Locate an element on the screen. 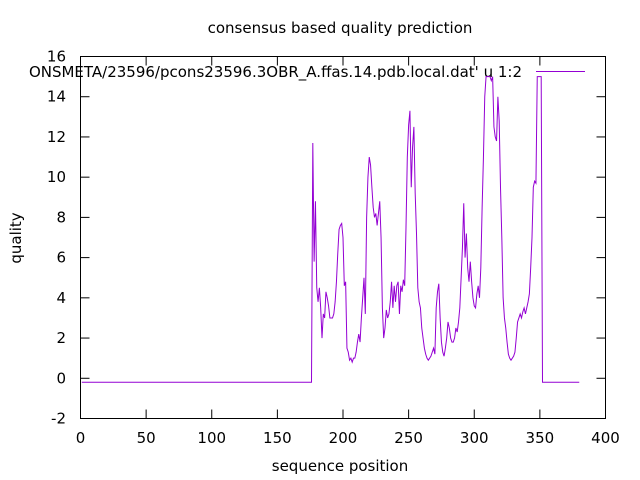  x-tick-label: 150 is located at coordinates (277, 438).